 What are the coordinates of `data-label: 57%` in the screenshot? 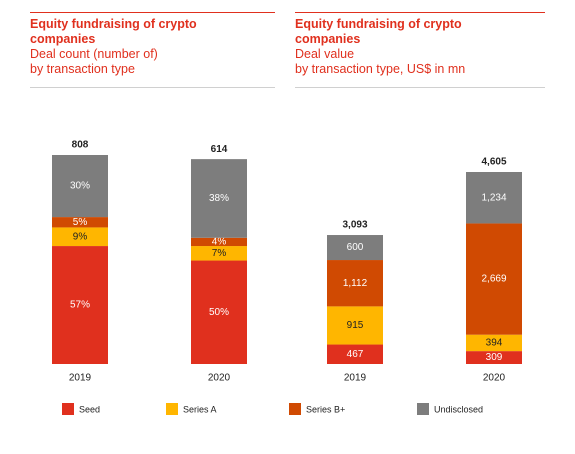 It's located at (80, 305).